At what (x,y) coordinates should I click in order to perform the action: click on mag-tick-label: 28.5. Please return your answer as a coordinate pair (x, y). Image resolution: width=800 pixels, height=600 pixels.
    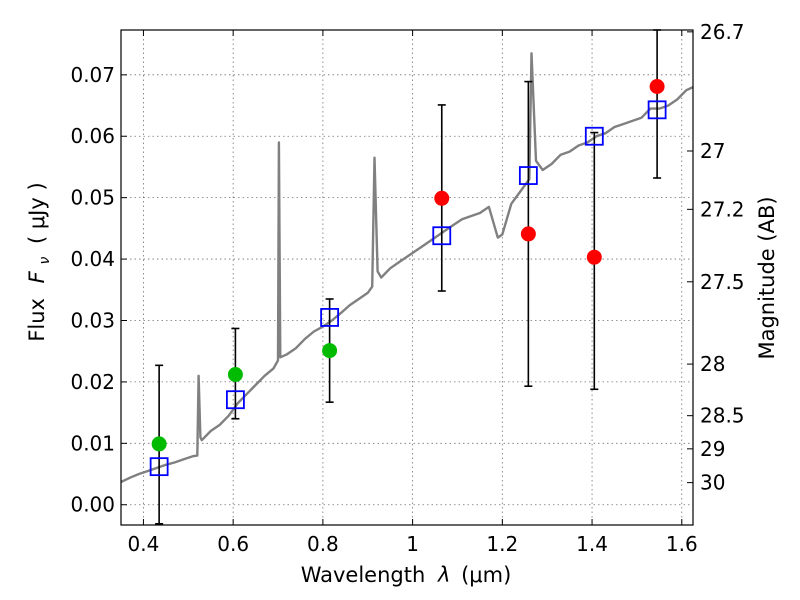
    Looking at the image, I should click on (722, 416).